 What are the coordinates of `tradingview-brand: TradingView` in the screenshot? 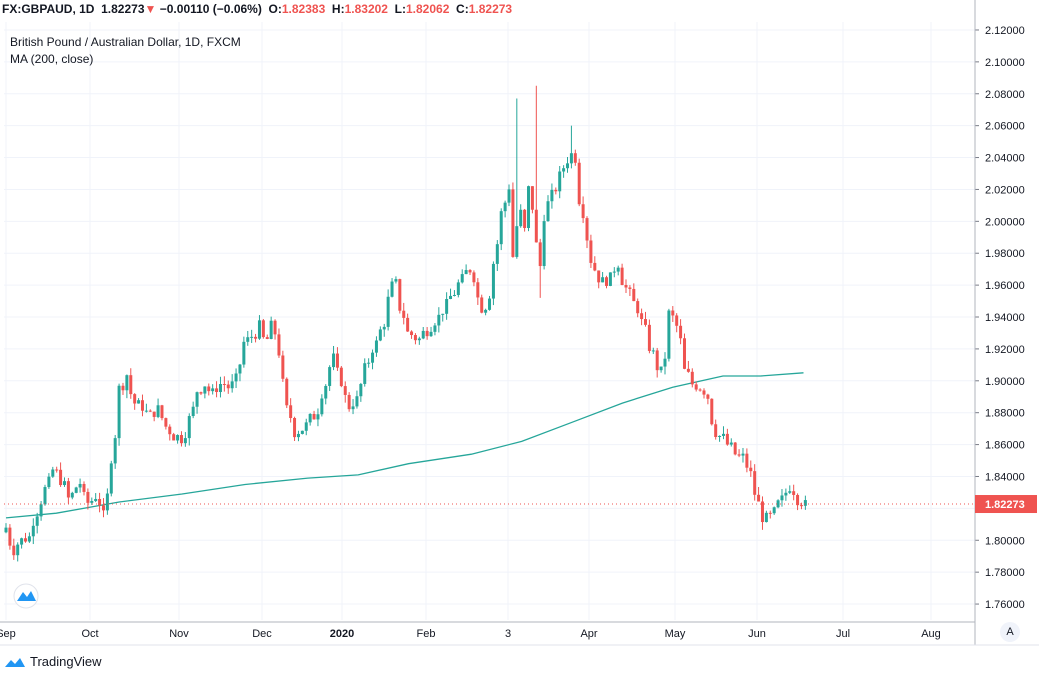 It's located at (53, 661).